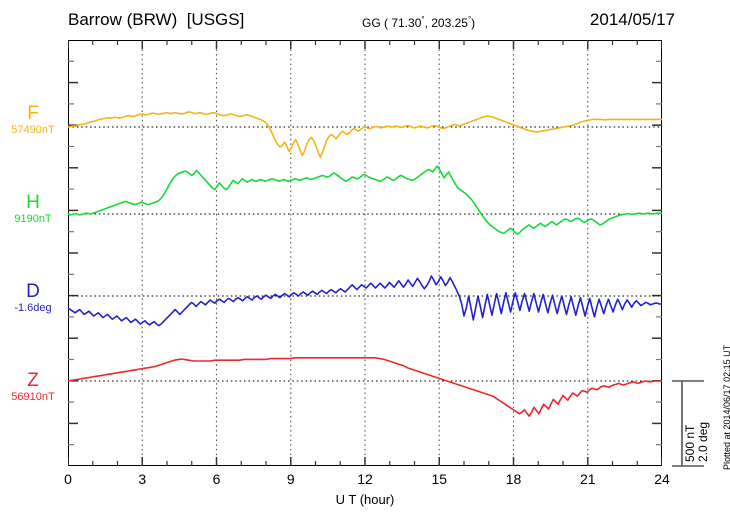 This screenshot has height=520, width=730. I want to click on x-tick-label: 15, so click(439, 479).